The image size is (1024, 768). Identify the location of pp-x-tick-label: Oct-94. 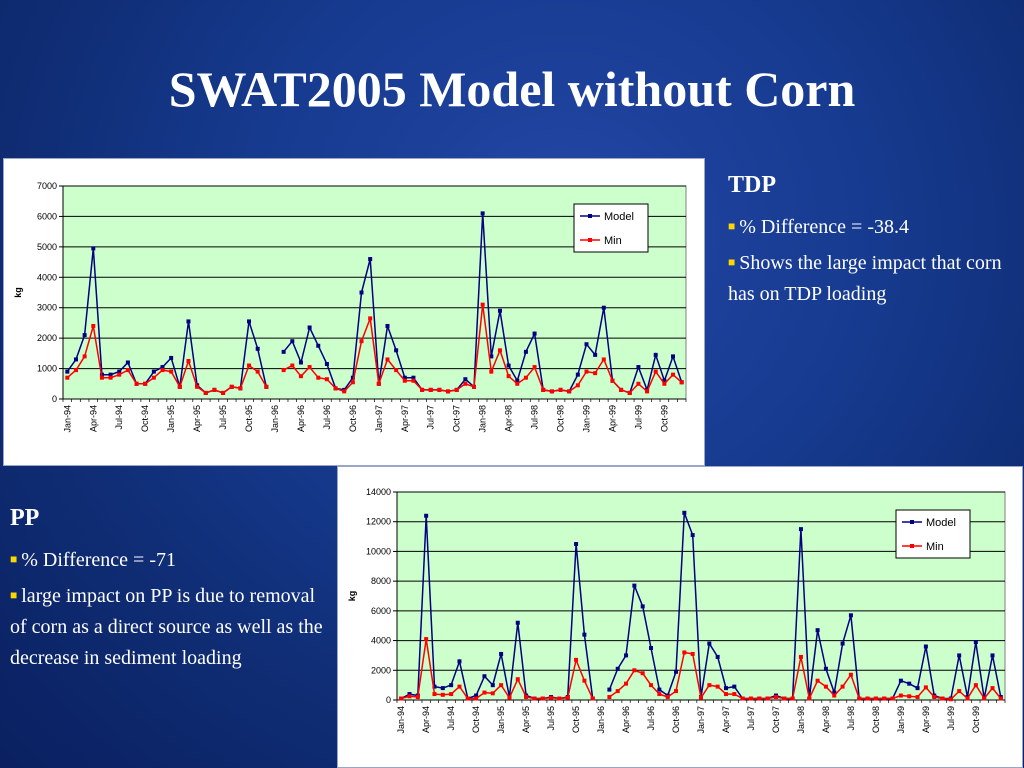
(476, 719).